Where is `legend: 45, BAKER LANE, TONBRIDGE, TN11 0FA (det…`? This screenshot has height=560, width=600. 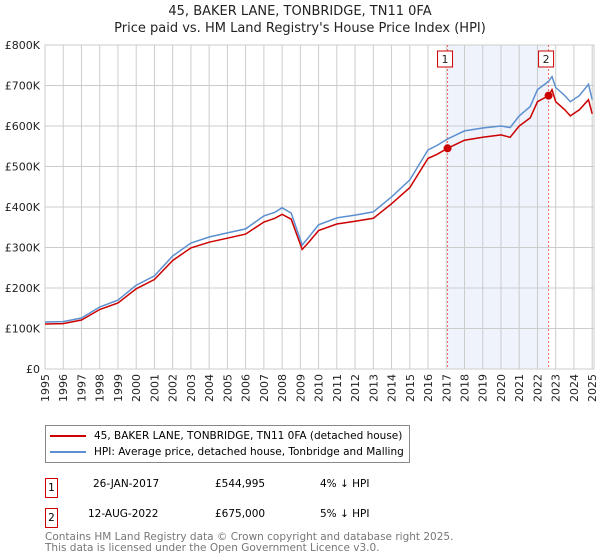 legend: 45, BAKER LANE, TONBRIDGE, TN11 0FA (det… is located at coordinates (227, 444).